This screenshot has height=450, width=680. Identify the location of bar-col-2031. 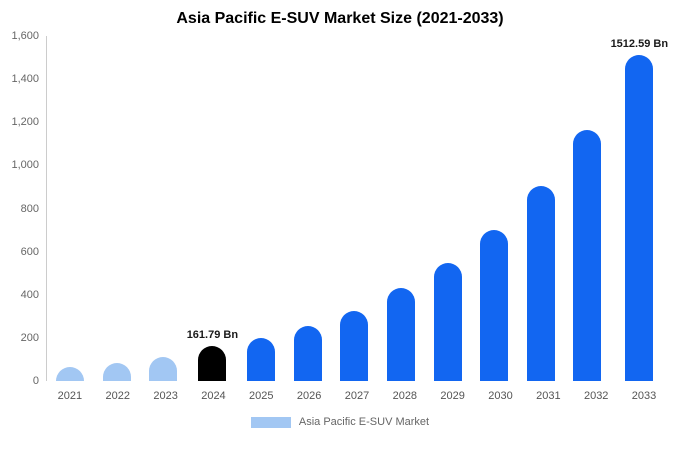
(540, 208).